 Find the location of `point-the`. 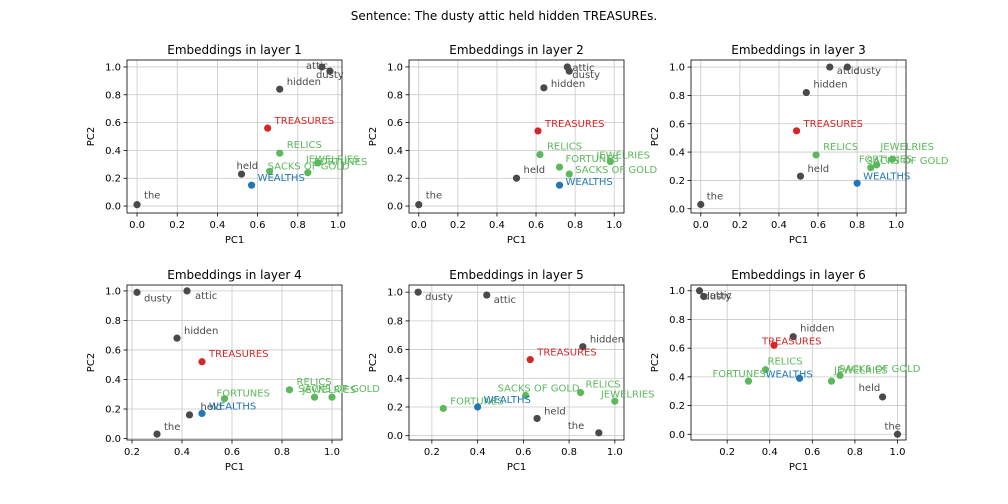

point-the is located at coordinates (701, 204).